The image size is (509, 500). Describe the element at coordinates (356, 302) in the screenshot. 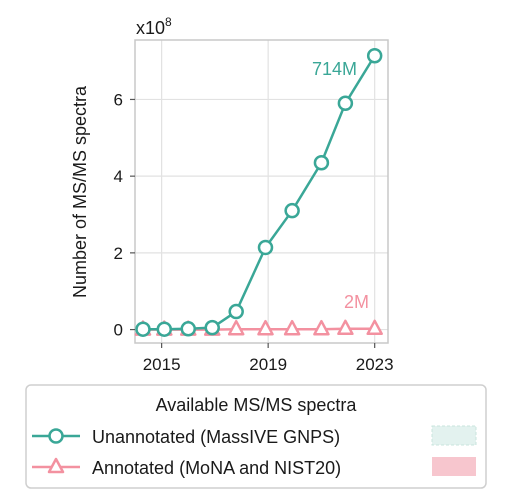

I see `end-label-annotated: 2M` at that location.